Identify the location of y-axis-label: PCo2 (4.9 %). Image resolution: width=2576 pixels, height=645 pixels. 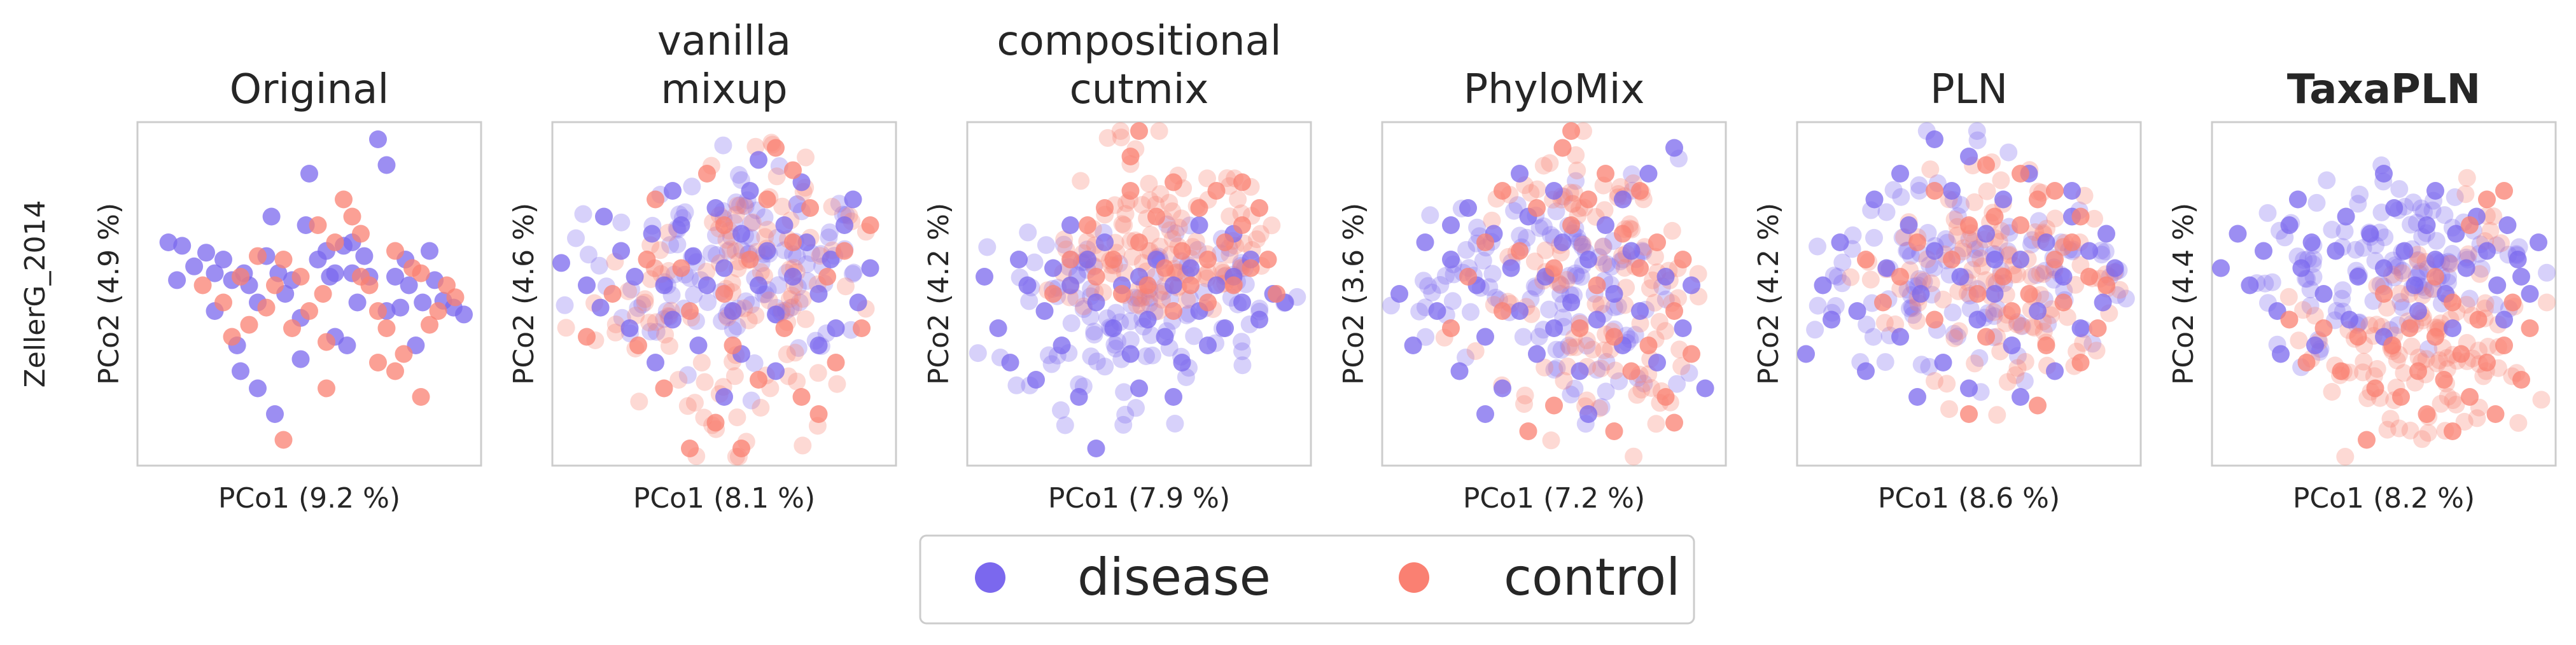
(109, 294).